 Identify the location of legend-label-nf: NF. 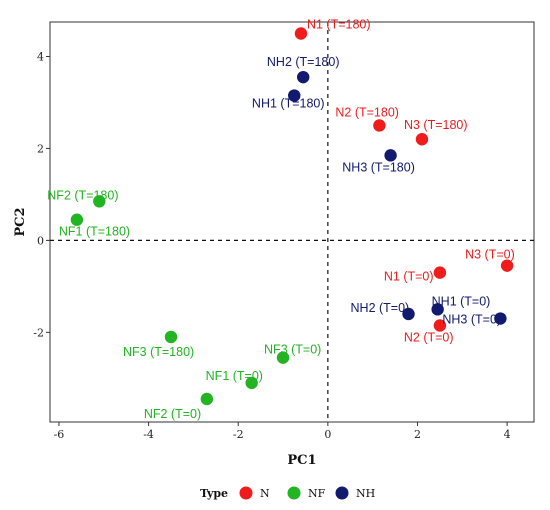
(317, 493).